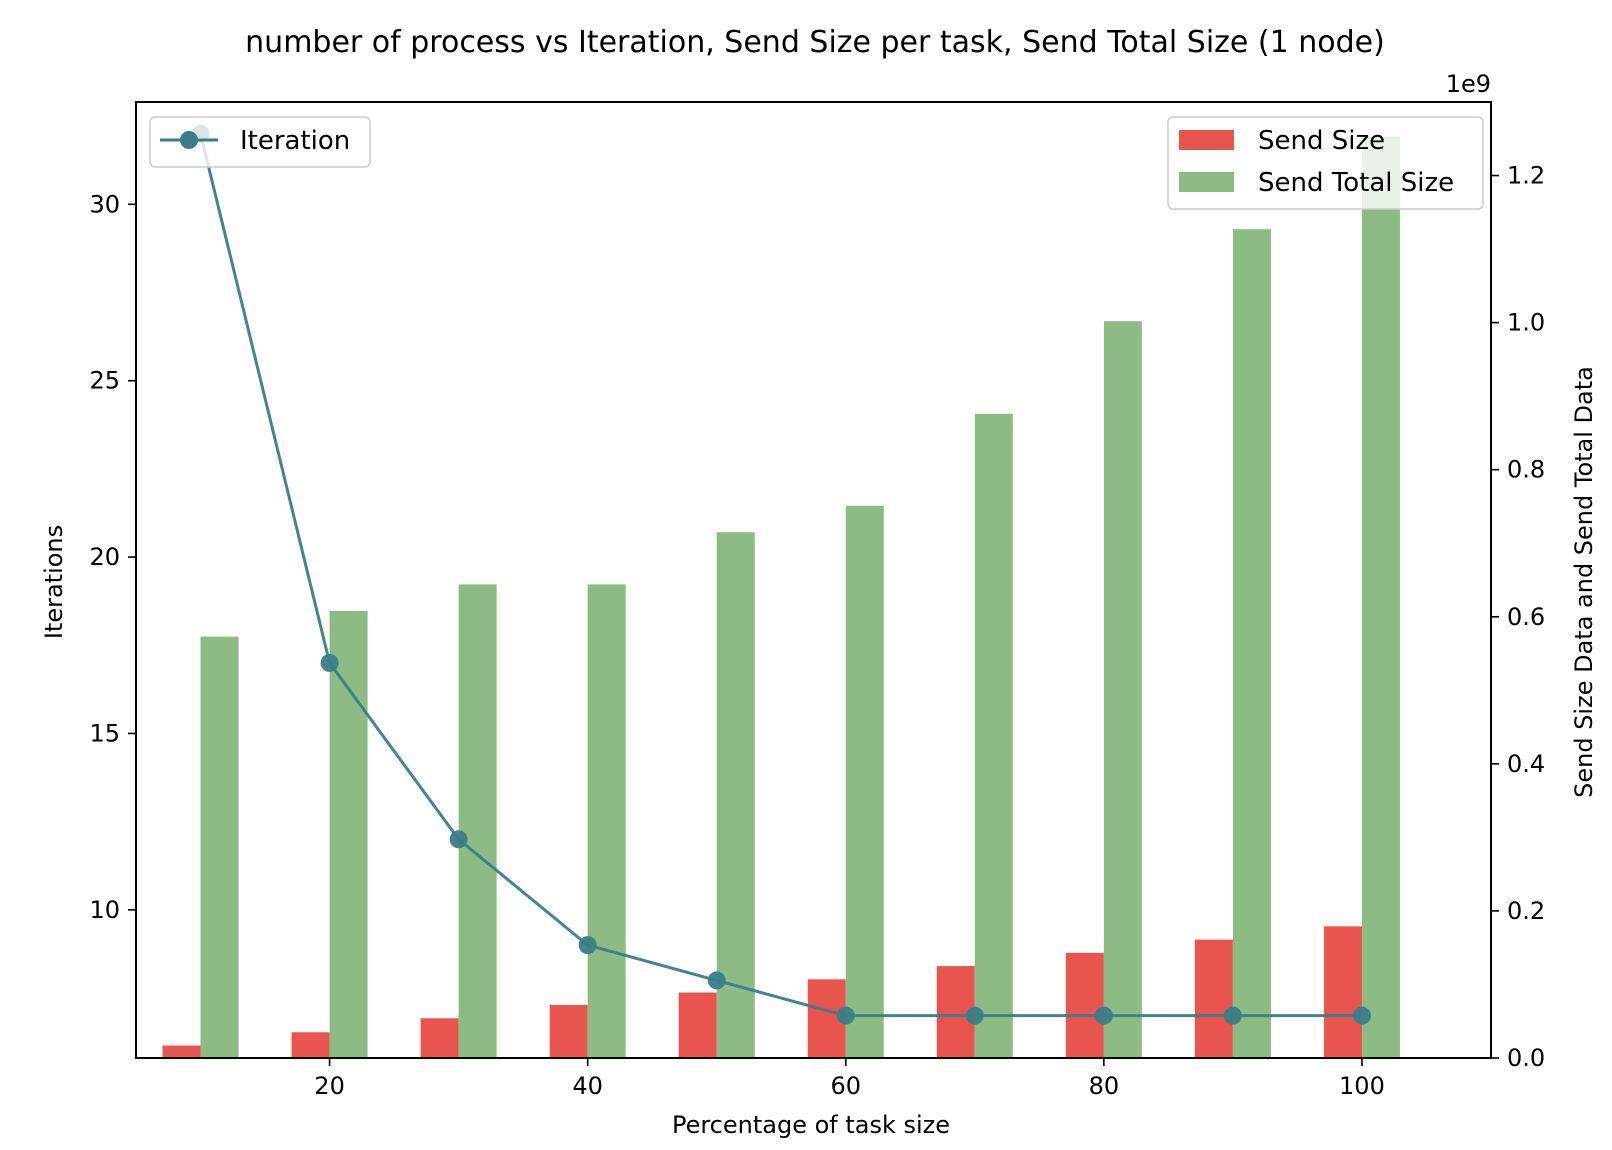 The width and height of the screenshot is (1612, 1150). Describe the element at coordinates (1468, 84) in the screenshot. I see `right-axis-offset-label: 1e9` at that location.